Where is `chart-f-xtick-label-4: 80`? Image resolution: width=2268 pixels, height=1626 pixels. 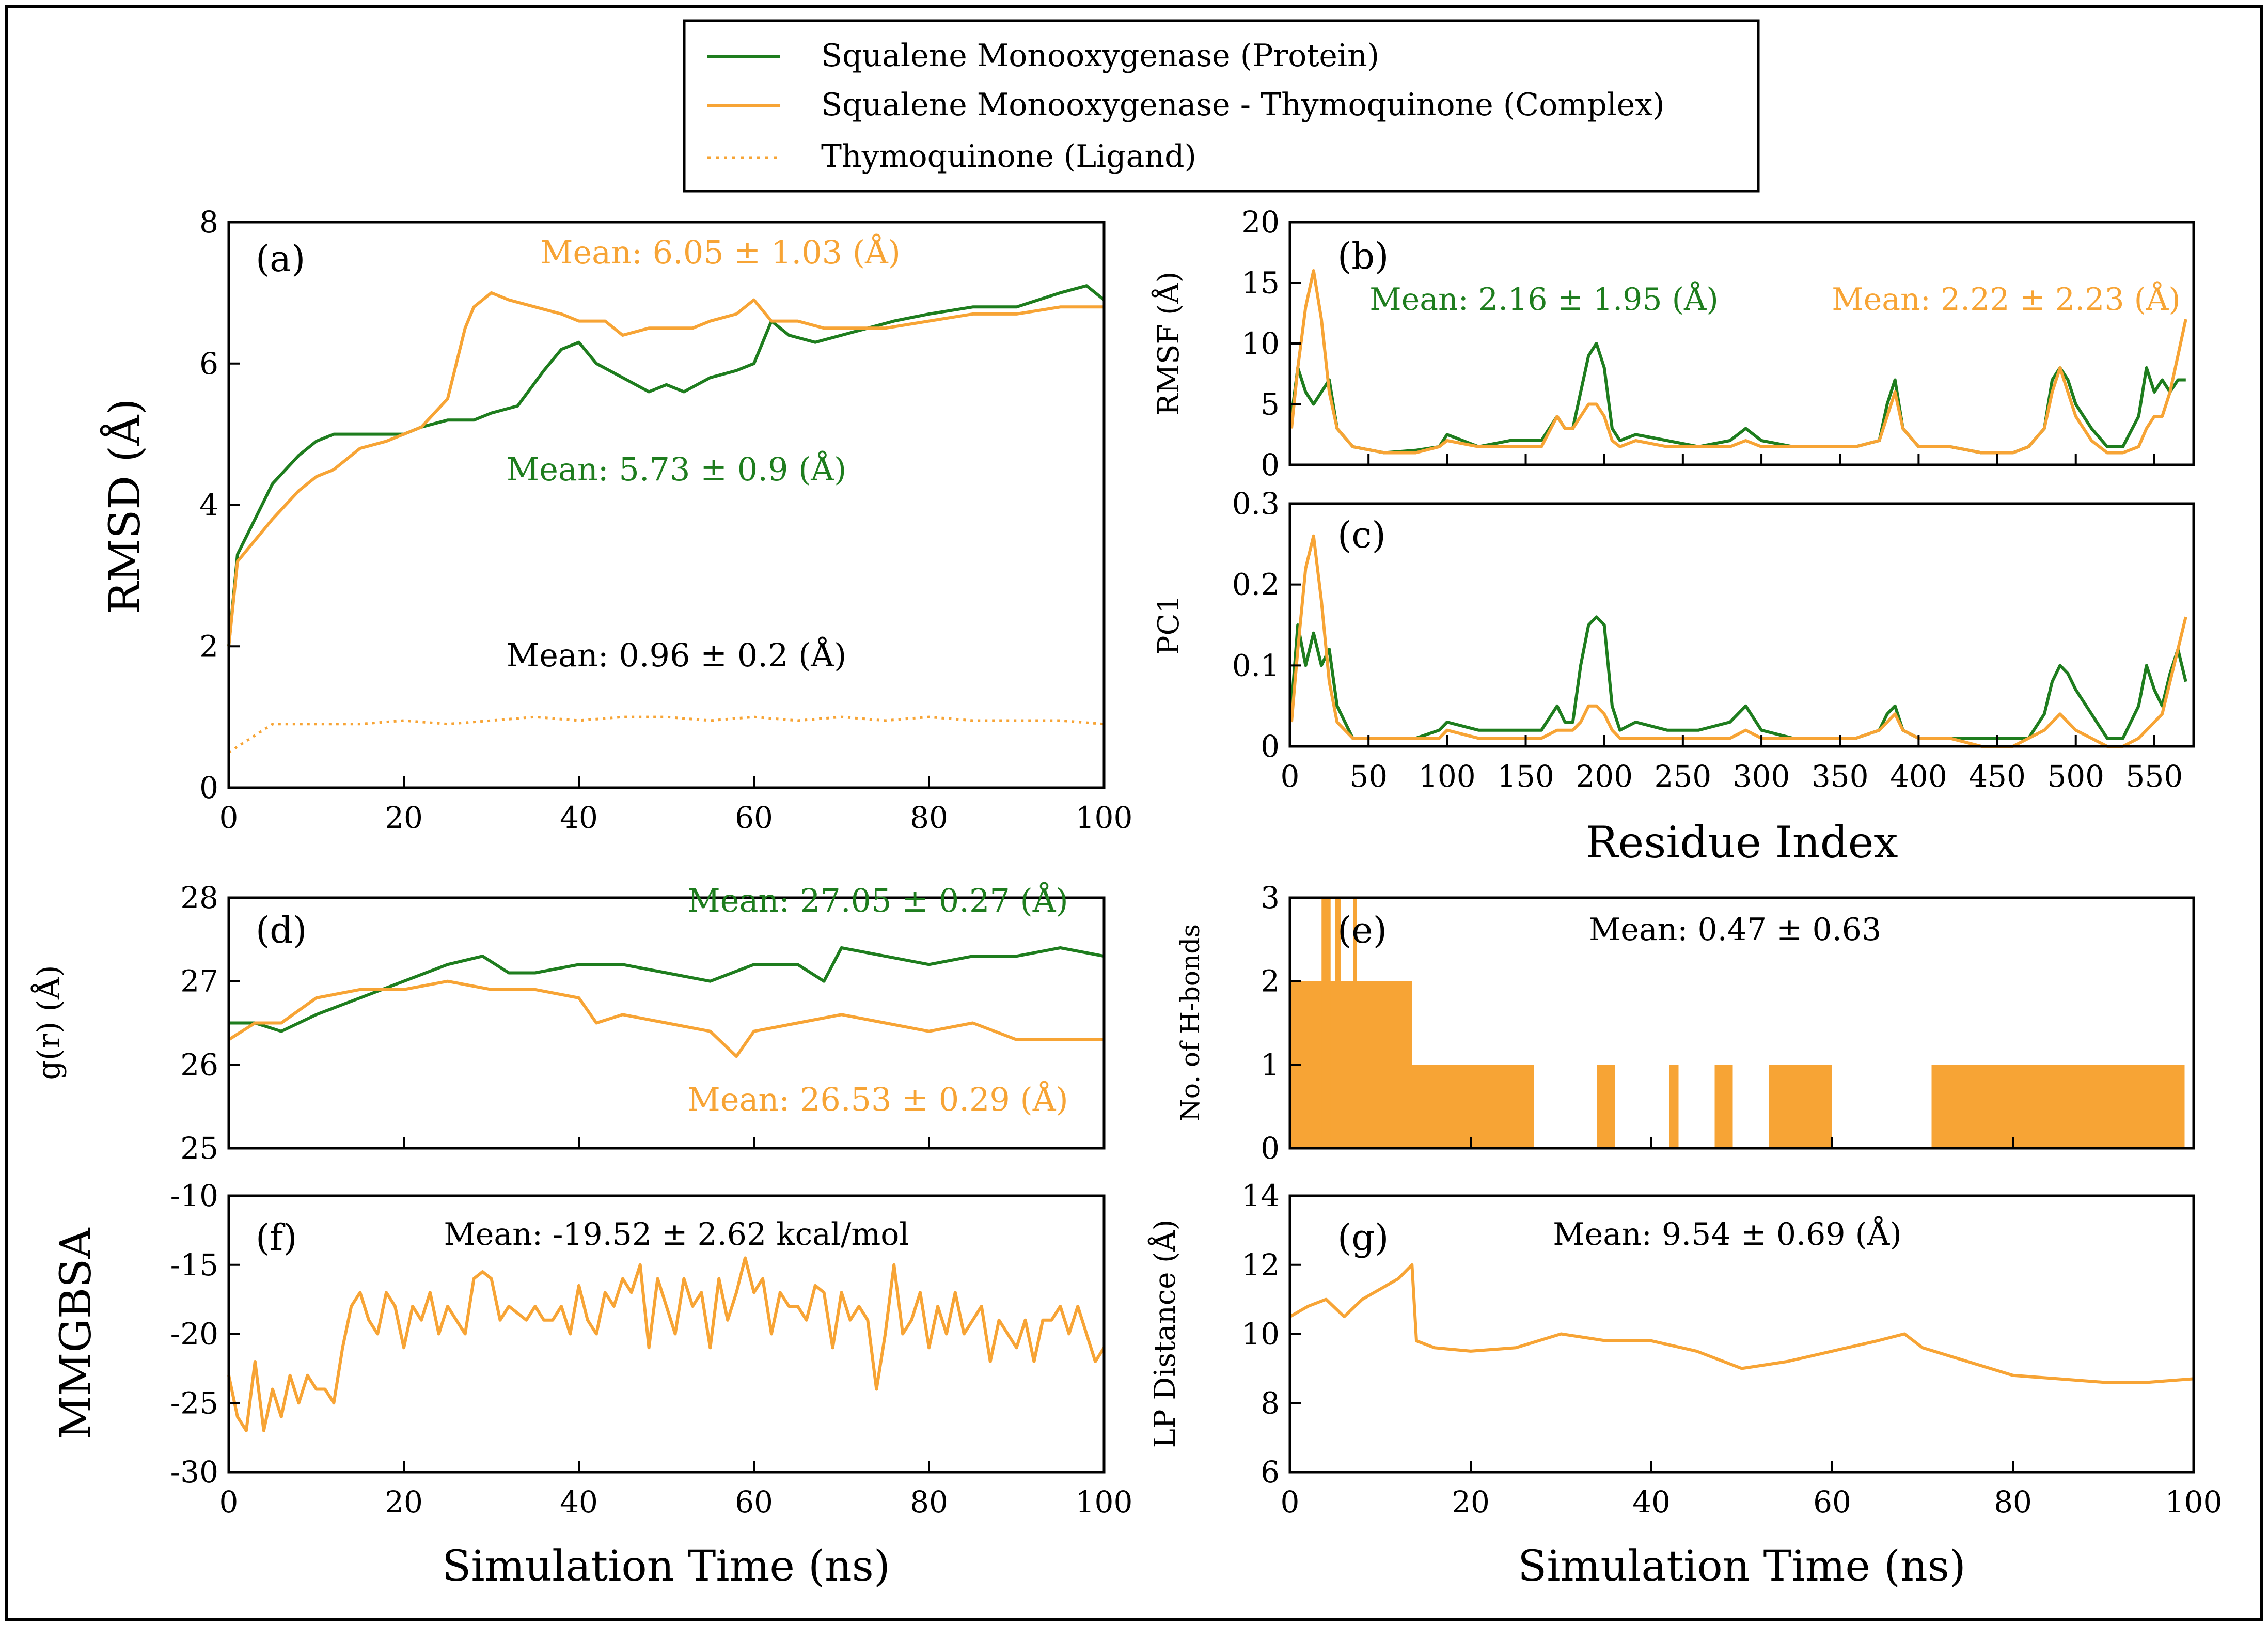
chart-f-xtick-label-4: 80 is located at coordinates (929, 1502).